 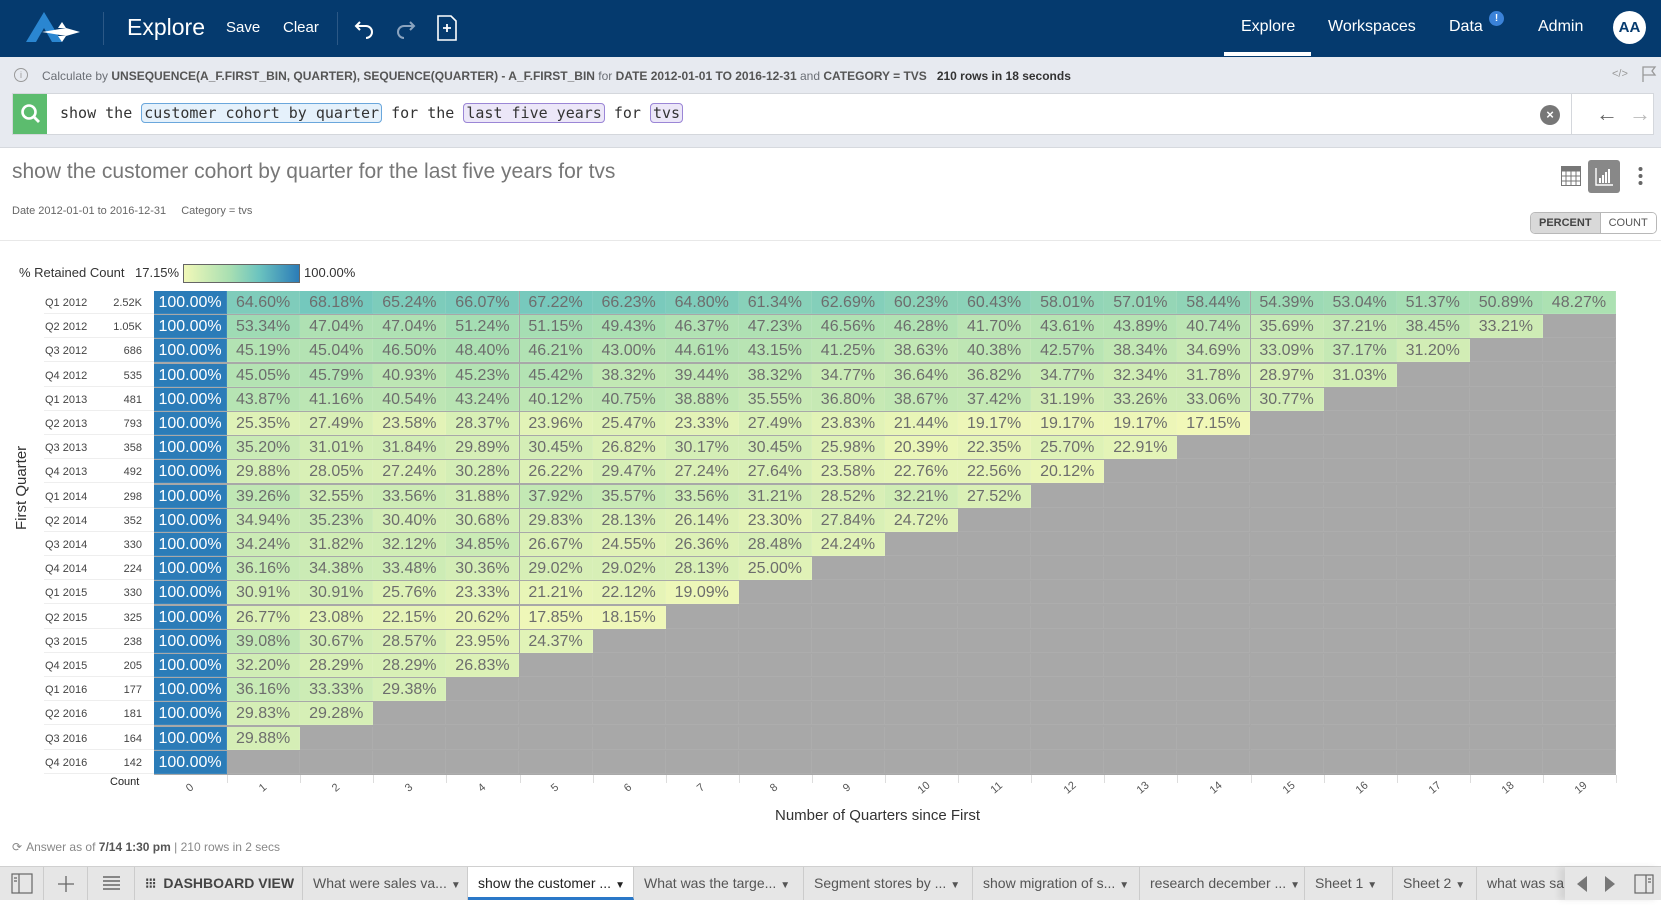 I want to click on heatmap-cell: 25.00%, so click(x=775, y=569).